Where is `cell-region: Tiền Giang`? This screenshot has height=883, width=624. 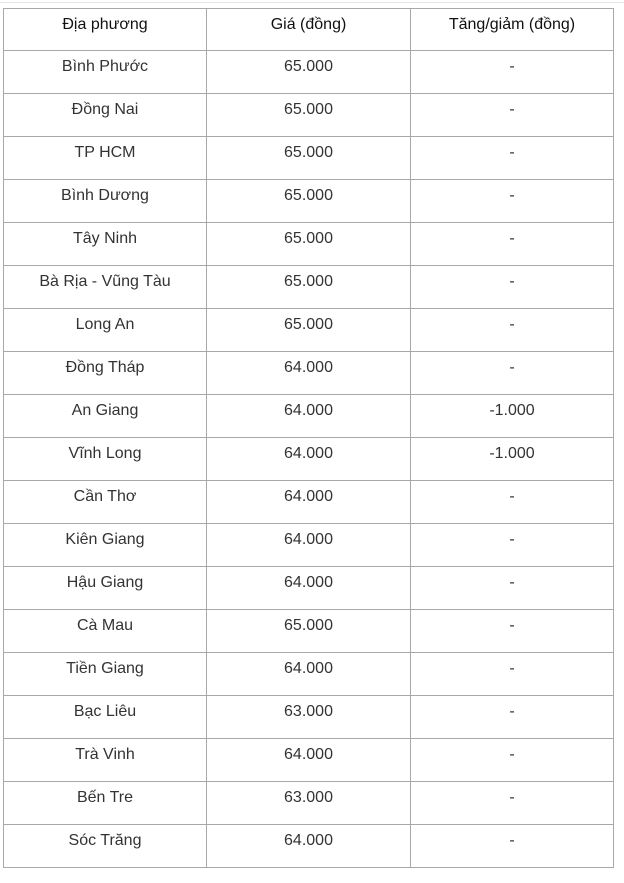 cell-region: Tiền Giang is located at coordinates (105, 674).